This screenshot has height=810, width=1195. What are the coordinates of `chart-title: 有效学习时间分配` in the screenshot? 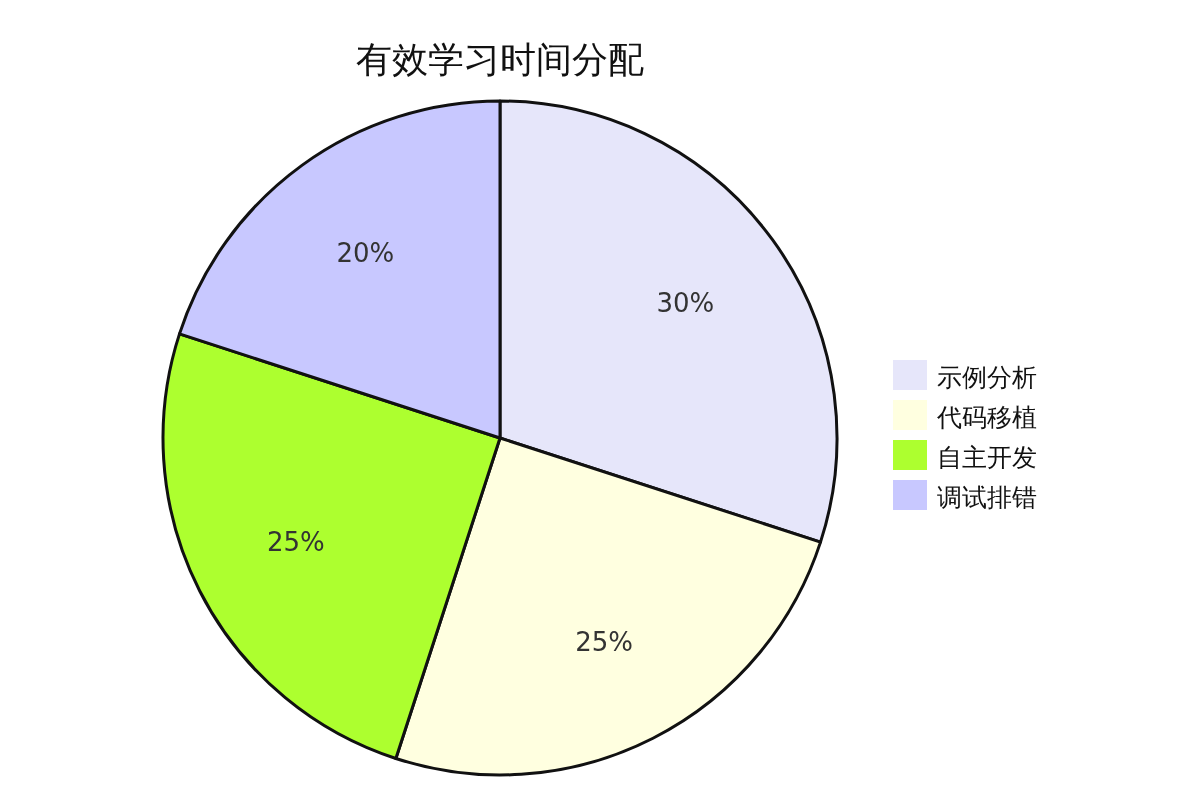 It's located at (500, 59).